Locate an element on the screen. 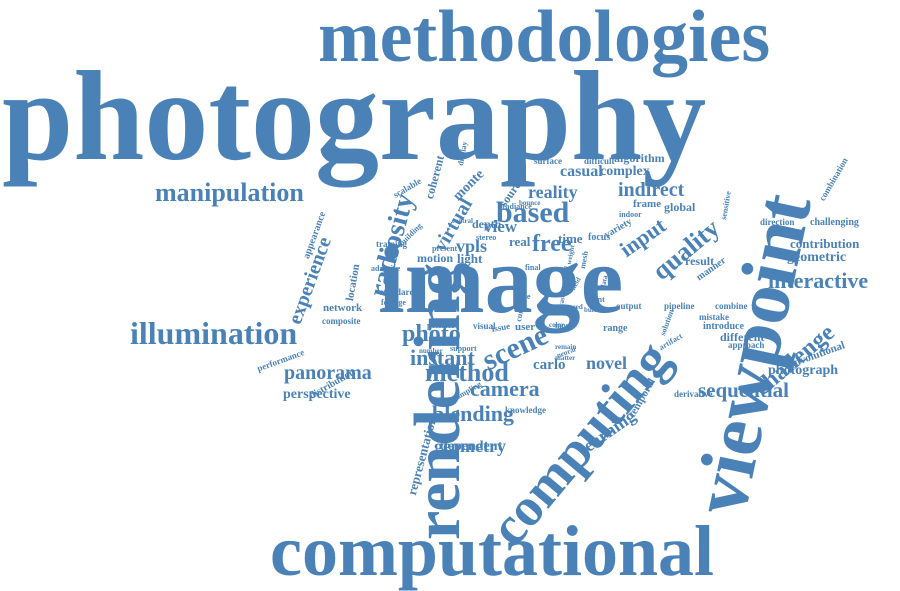 This screenshot has height=591, width=900. word-depth: depth is located at coordinates (487, 224).